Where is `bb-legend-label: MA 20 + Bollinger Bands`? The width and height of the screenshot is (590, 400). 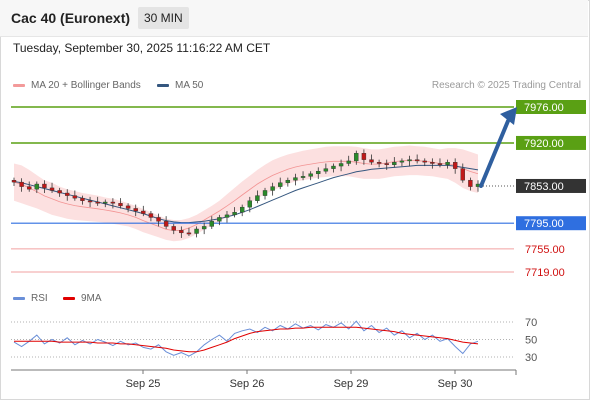
bb-legend-label: MA 20 + Bollinger Bands is located at coordinates (86, 85).